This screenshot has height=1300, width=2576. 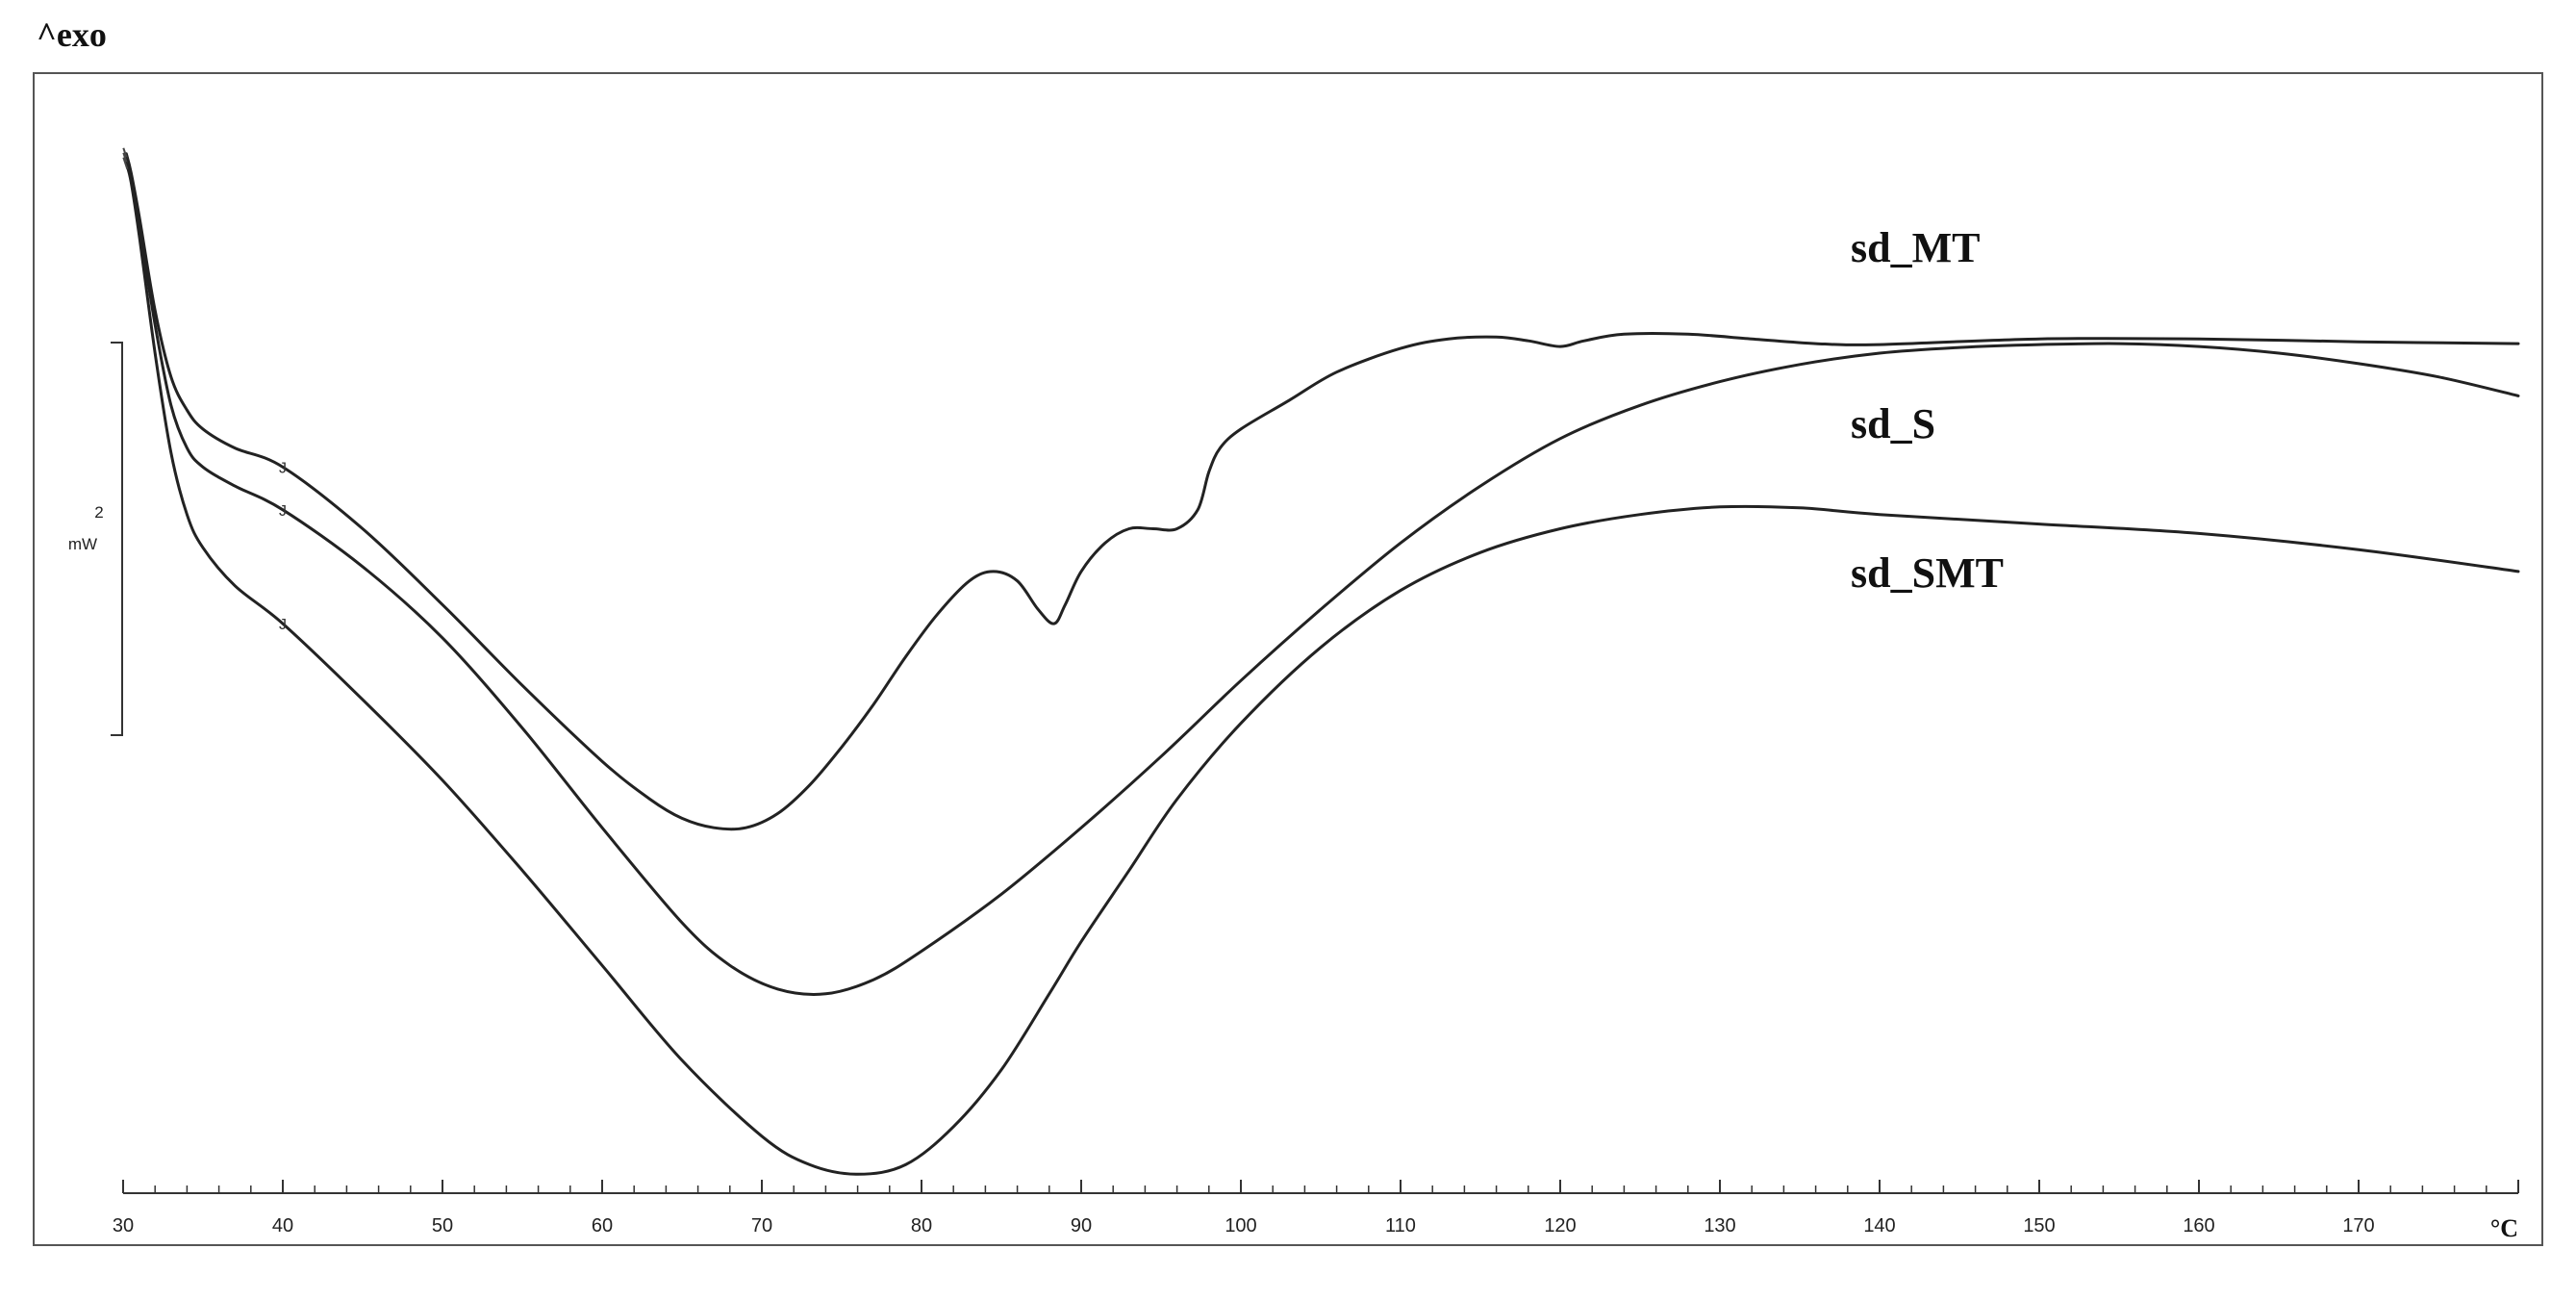 I want to click on exo-label: ^exo, so click(x=72, y=34).